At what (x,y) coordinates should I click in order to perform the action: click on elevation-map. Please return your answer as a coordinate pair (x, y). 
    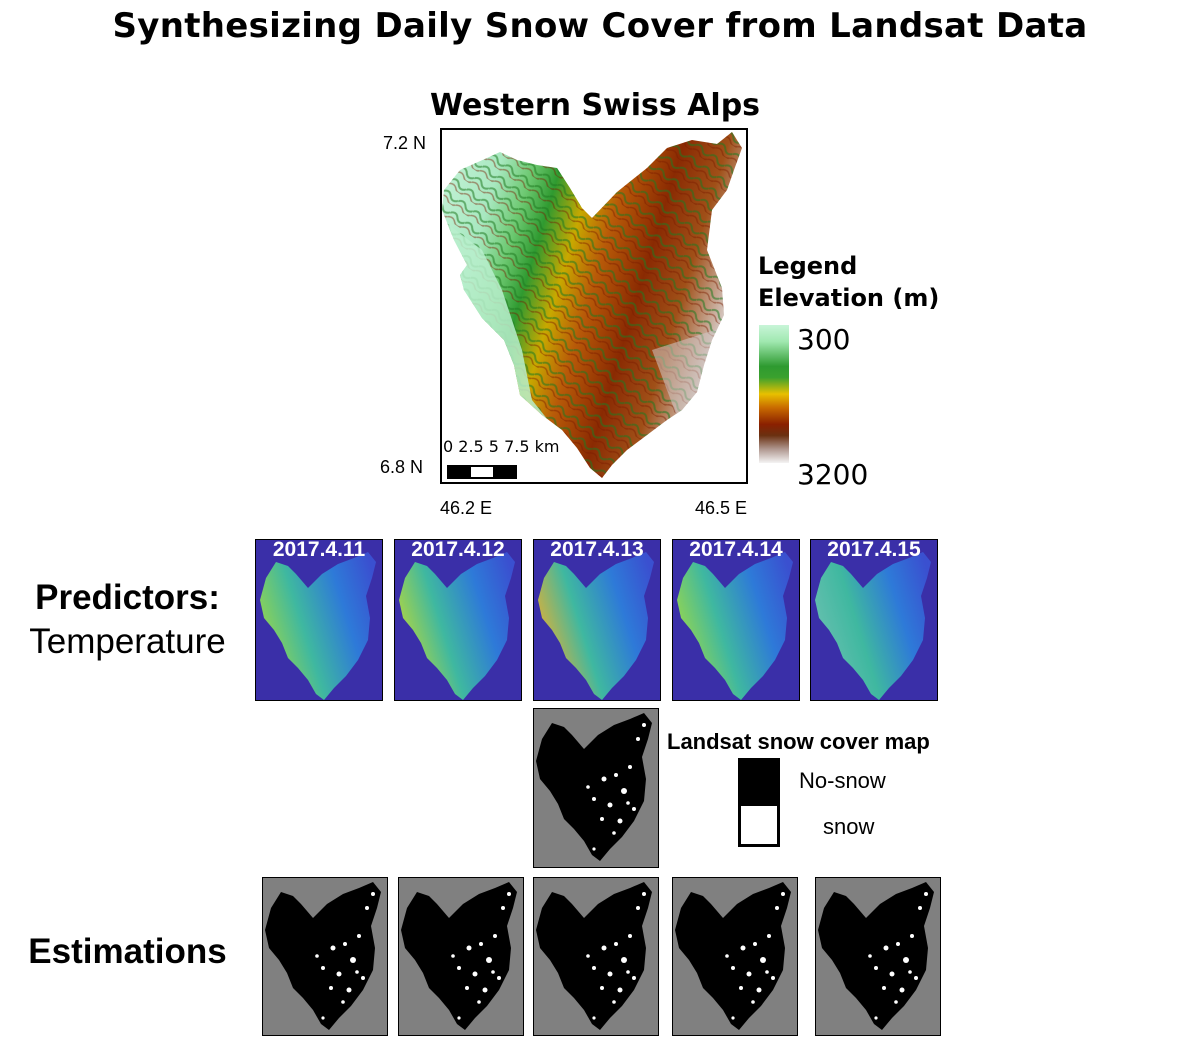
    Looking at the image, I should click on (594, 306).